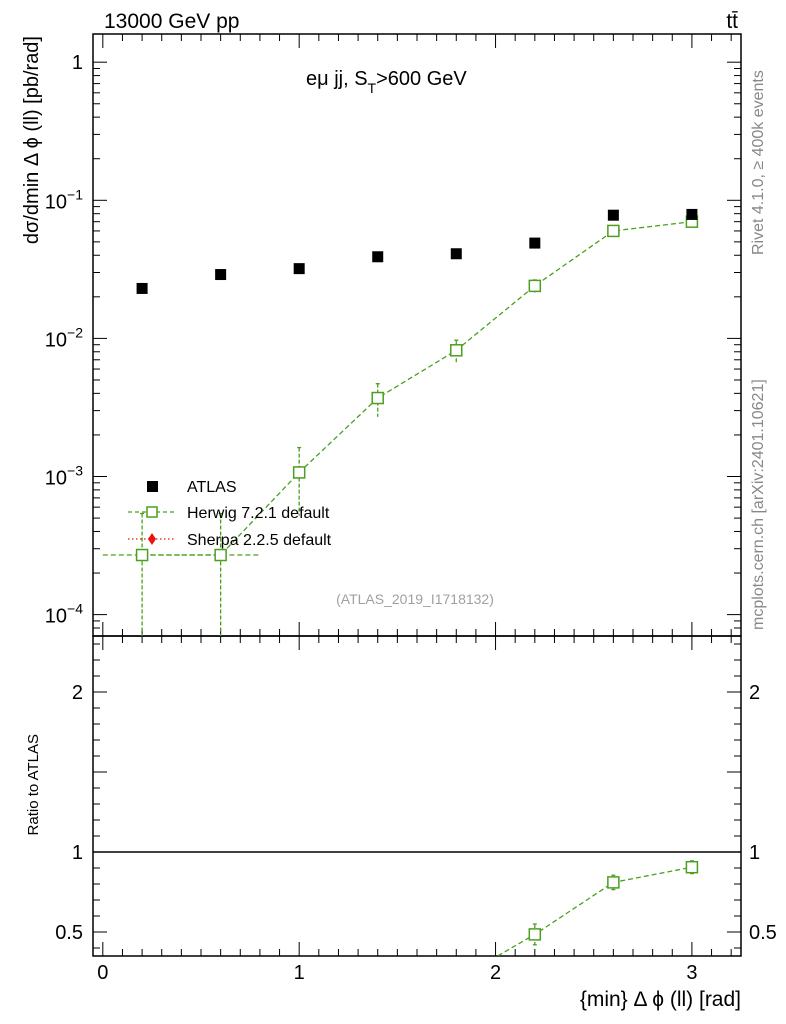 Image resolution: width=786 pixels, height=1024 pixels. What do you see at coordinates (171, 21) in the screenshot?
I see `energy-label: 13000 GeV pp` at bounding box center [171, 21].